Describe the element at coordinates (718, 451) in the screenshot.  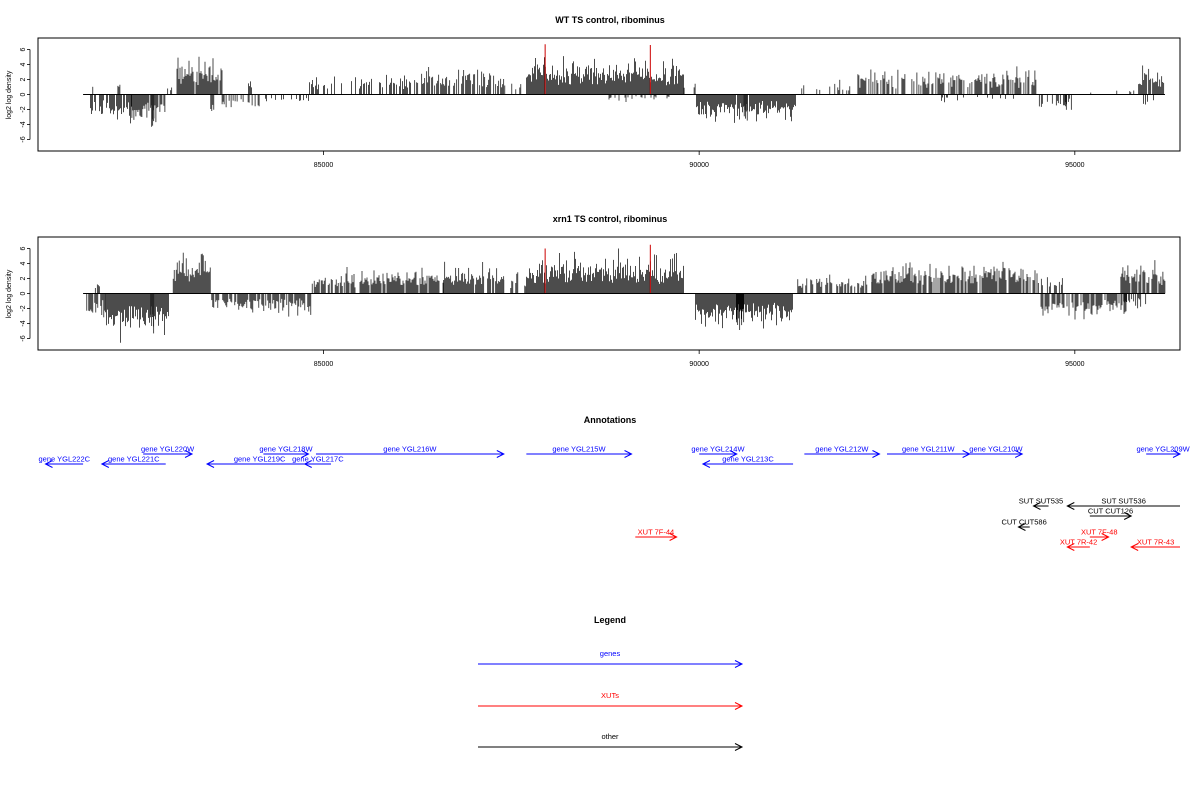
I see `feature-arrow: gene YGL214W` at that location.